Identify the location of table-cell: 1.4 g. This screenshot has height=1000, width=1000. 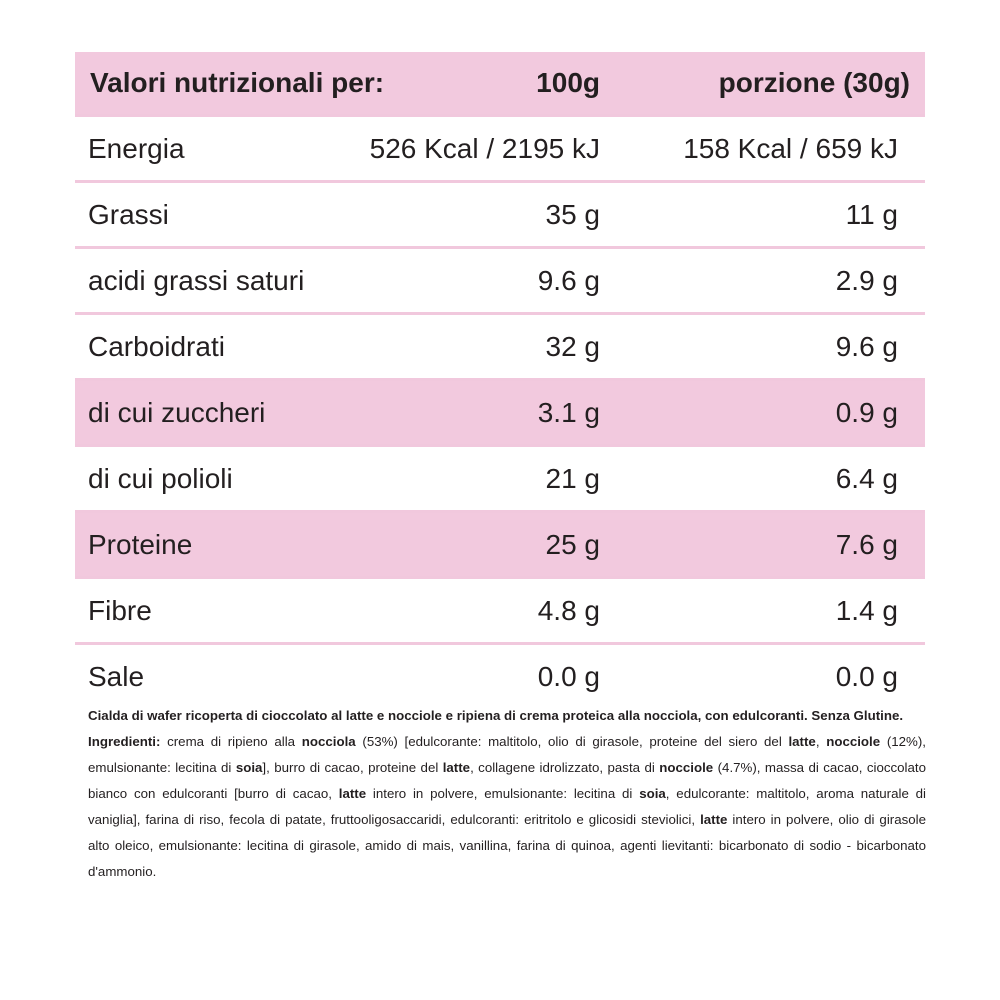
(866, 610).